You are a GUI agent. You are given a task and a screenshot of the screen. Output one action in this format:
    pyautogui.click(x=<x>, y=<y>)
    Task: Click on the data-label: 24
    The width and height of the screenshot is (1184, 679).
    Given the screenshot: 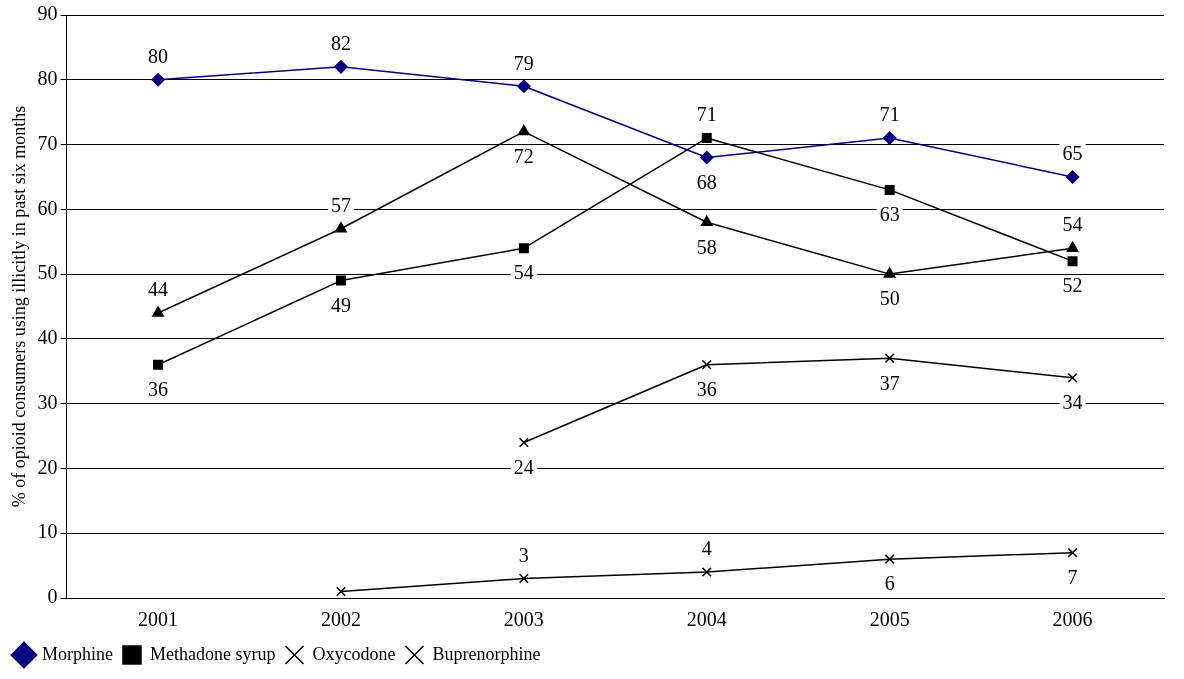 What is the action you would take?
    pyautogui.click(x=523, y=466)
    